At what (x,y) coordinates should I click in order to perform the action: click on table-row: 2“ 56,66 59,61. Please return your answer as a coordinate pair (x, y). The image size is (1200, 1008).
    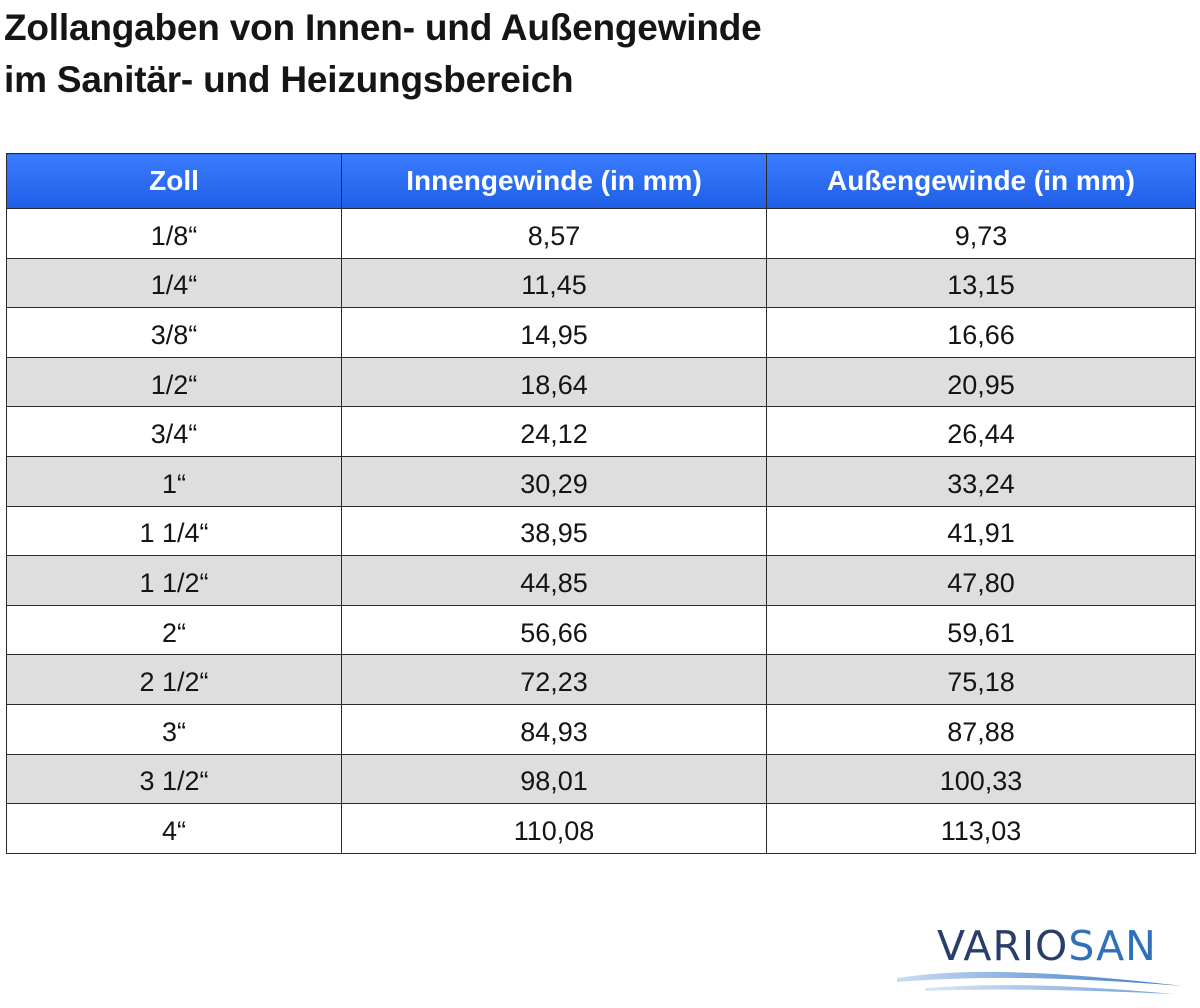
    Looking at the image, I should click on (601, 630).